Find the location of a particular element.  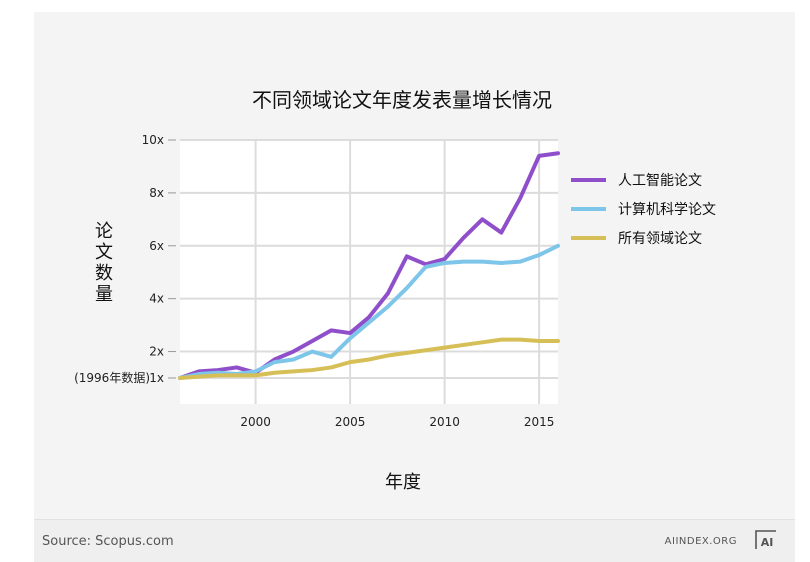

legend-label: 计算机科学论文 is located at coordinates (667, 210).